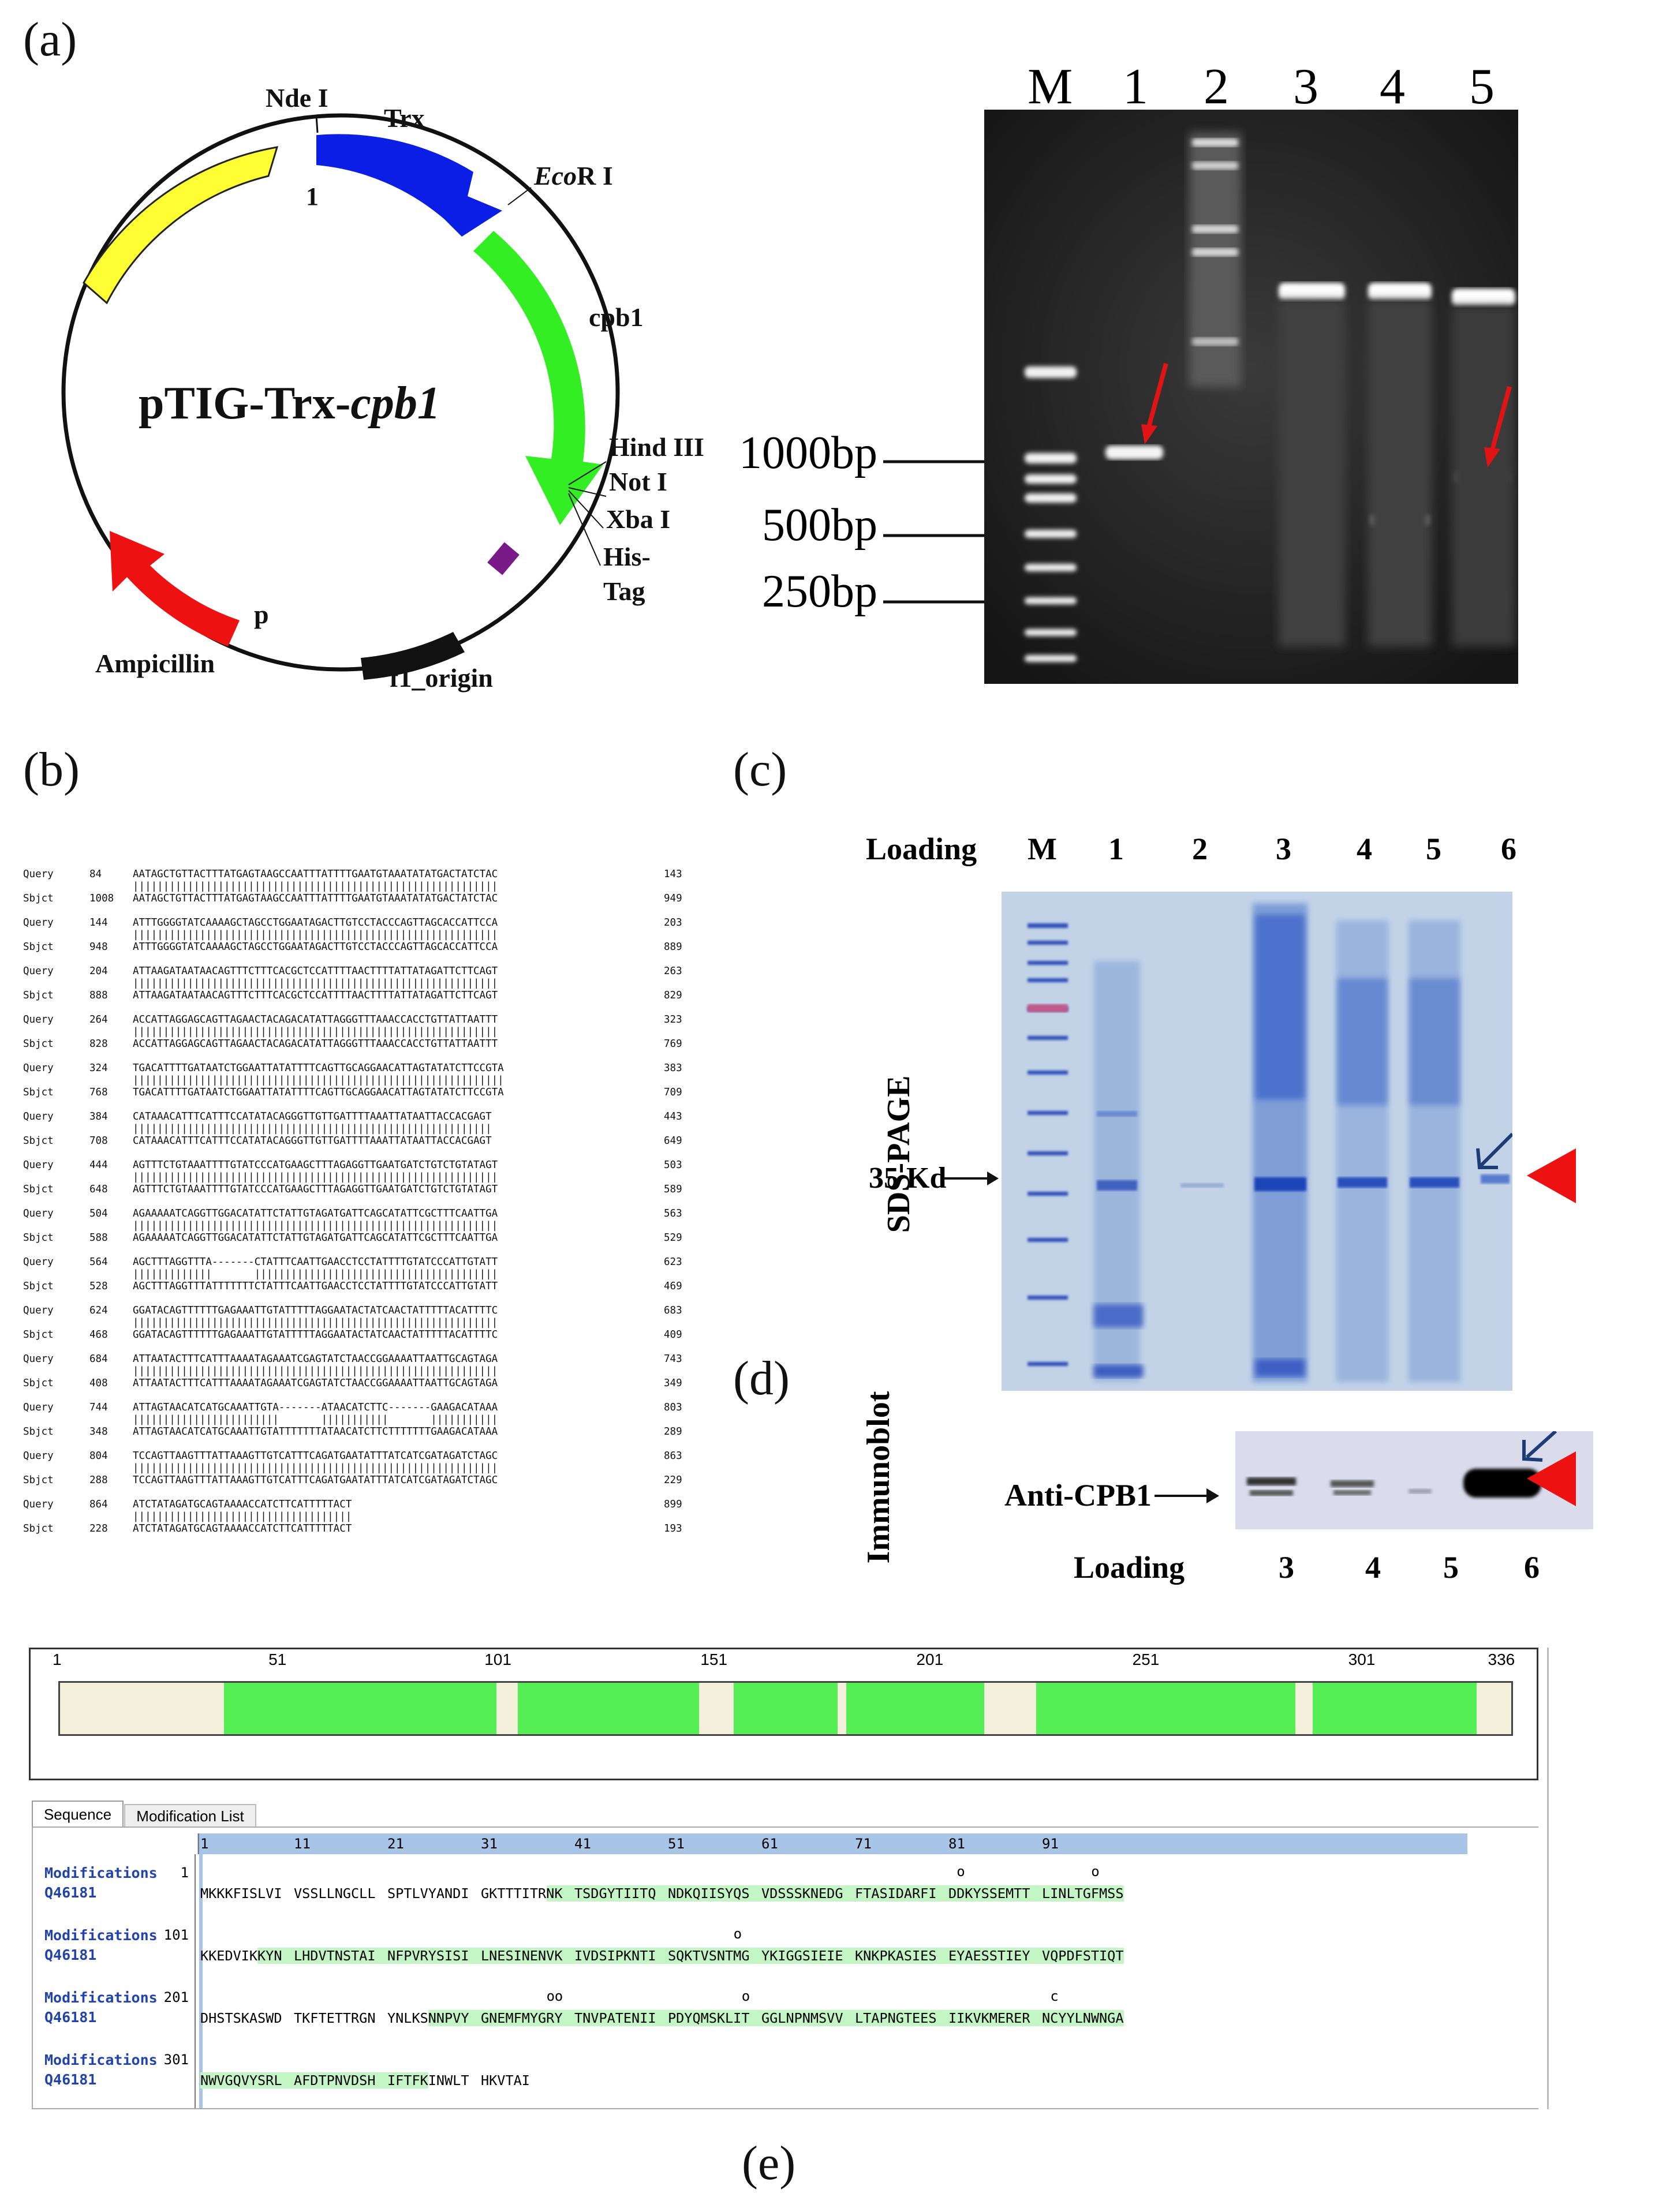 The height and width of the screenshot is (2212, 1655). Describe the element at coordinates (673, 1141) in the screenshot. I see `sbjct-end: 649` at that location.